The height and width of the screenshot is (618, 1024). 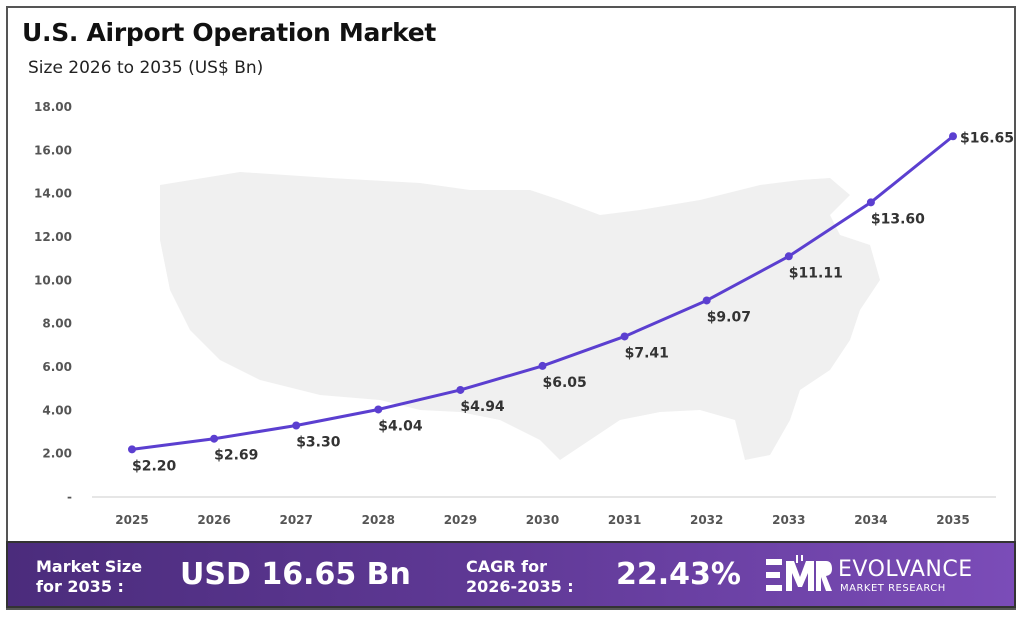 What do you see at coordinates (53, 150) in the screenshot?
I see `y-tick-label: 16.00` at bounding box center [53, 150].